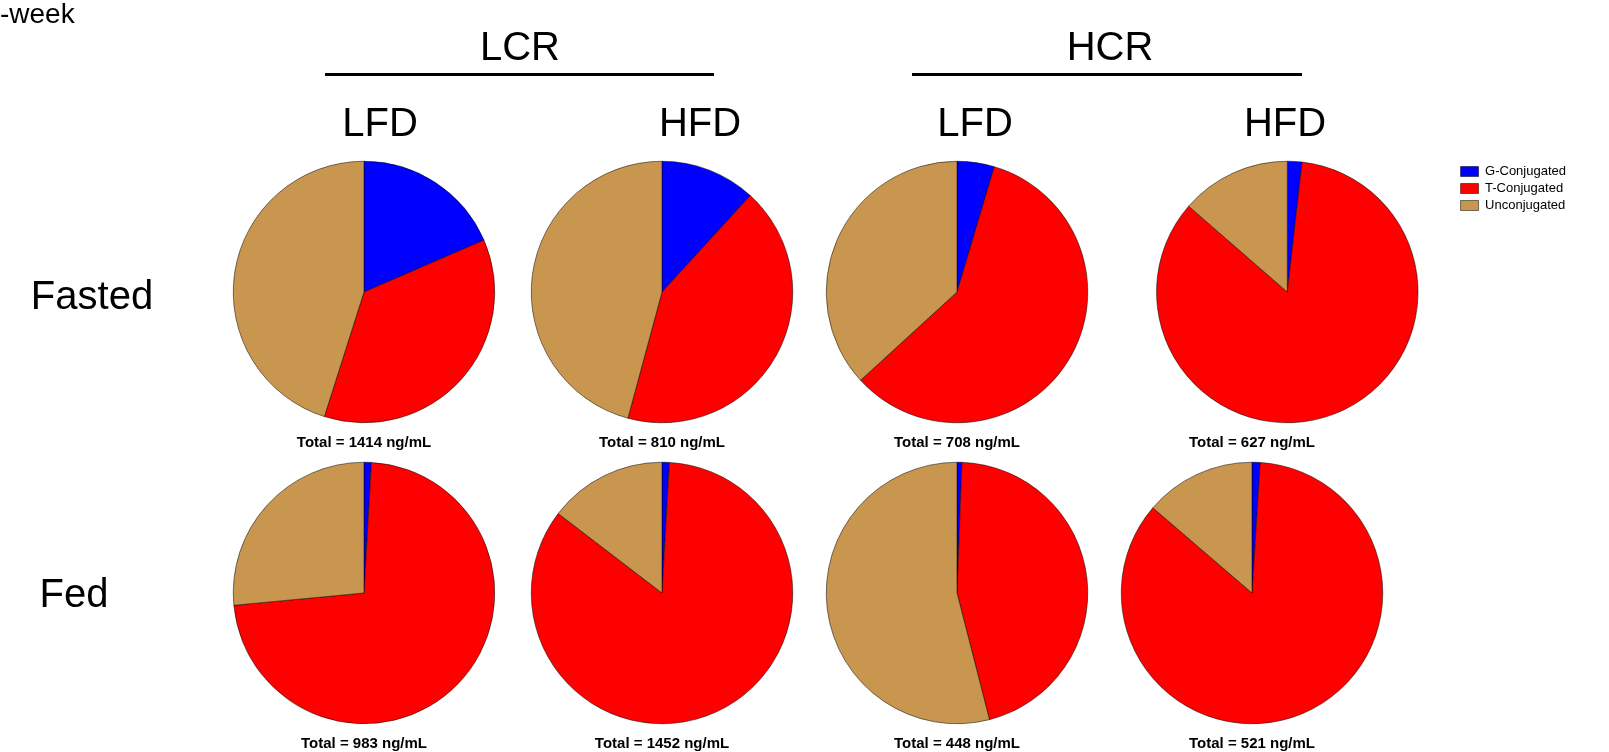 Image resolution: width=1609 pixels, height=752 pixels. What do you see at coordinates (364, 742) in the screenshot?
I see `text: Total = 983 ng/mL` at bounding box center [364, 742].